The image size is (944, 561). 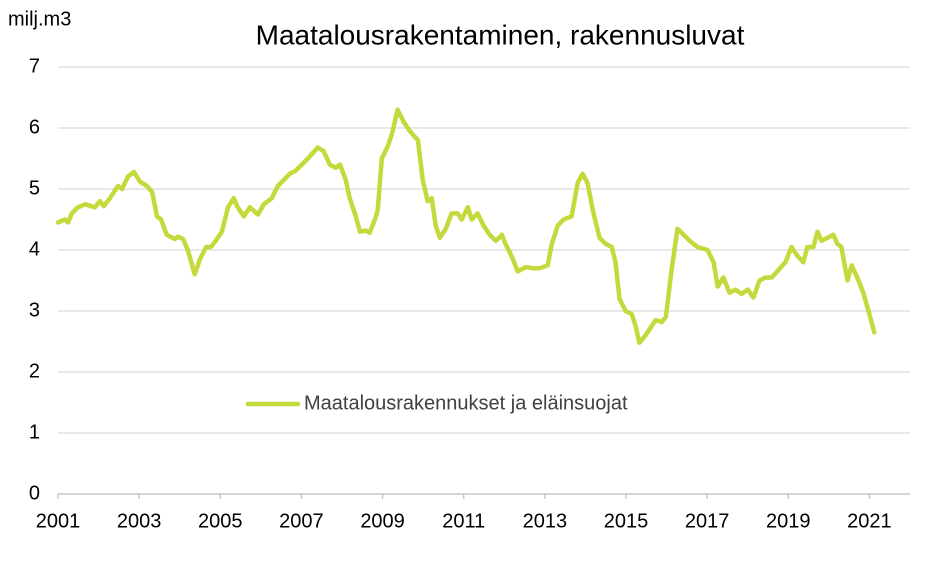 What do you see at coordinates (869, 521) in the screenshot?
I see `x-tick-label: 2021` at bounding box center [869, 521].